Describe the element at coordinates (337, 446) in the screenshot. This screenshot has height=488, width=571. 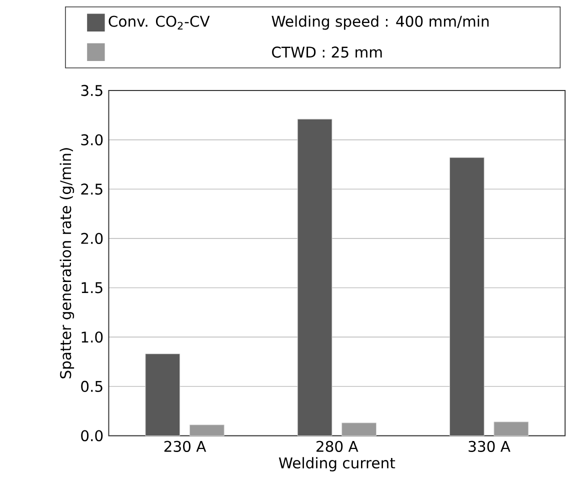
I see `x-tick-label: 280 A` at that location.